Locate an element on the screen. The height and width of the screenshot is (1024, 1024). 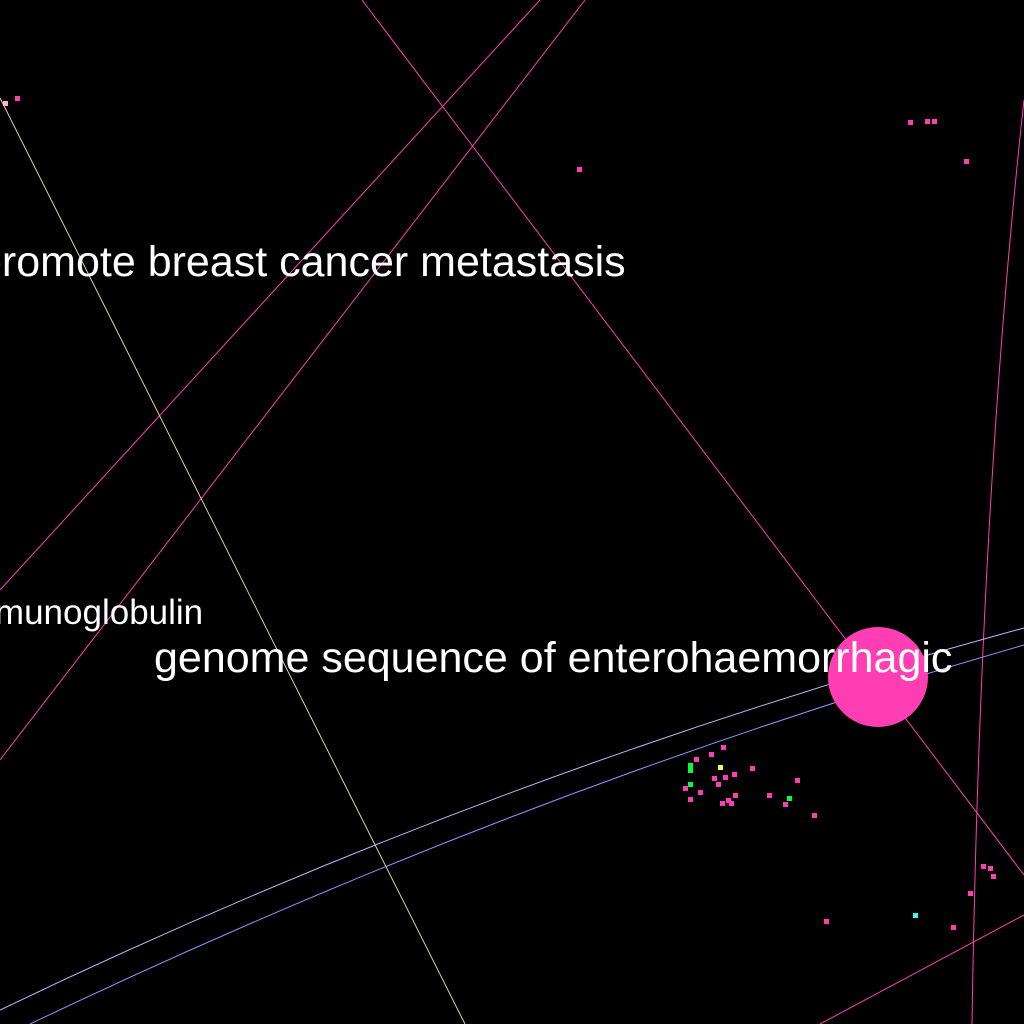
node-label-breast-cancer-metastasis: promote breast cancer metastasis is located at coordinates (313, 262).